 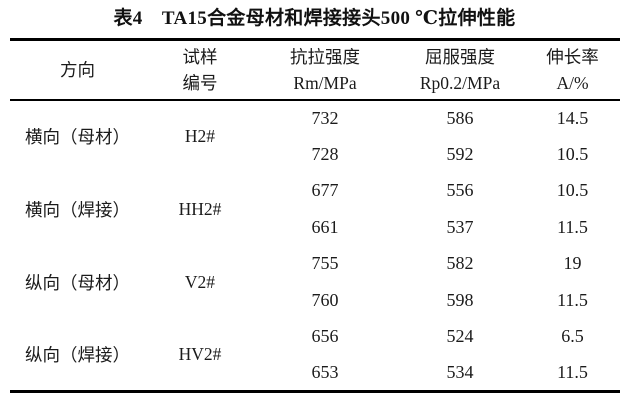 What do you see at coordinates (77, 137) in the screenshot?
I see `direction-cell: 横向（母材）` at bounding box center [77, 137].